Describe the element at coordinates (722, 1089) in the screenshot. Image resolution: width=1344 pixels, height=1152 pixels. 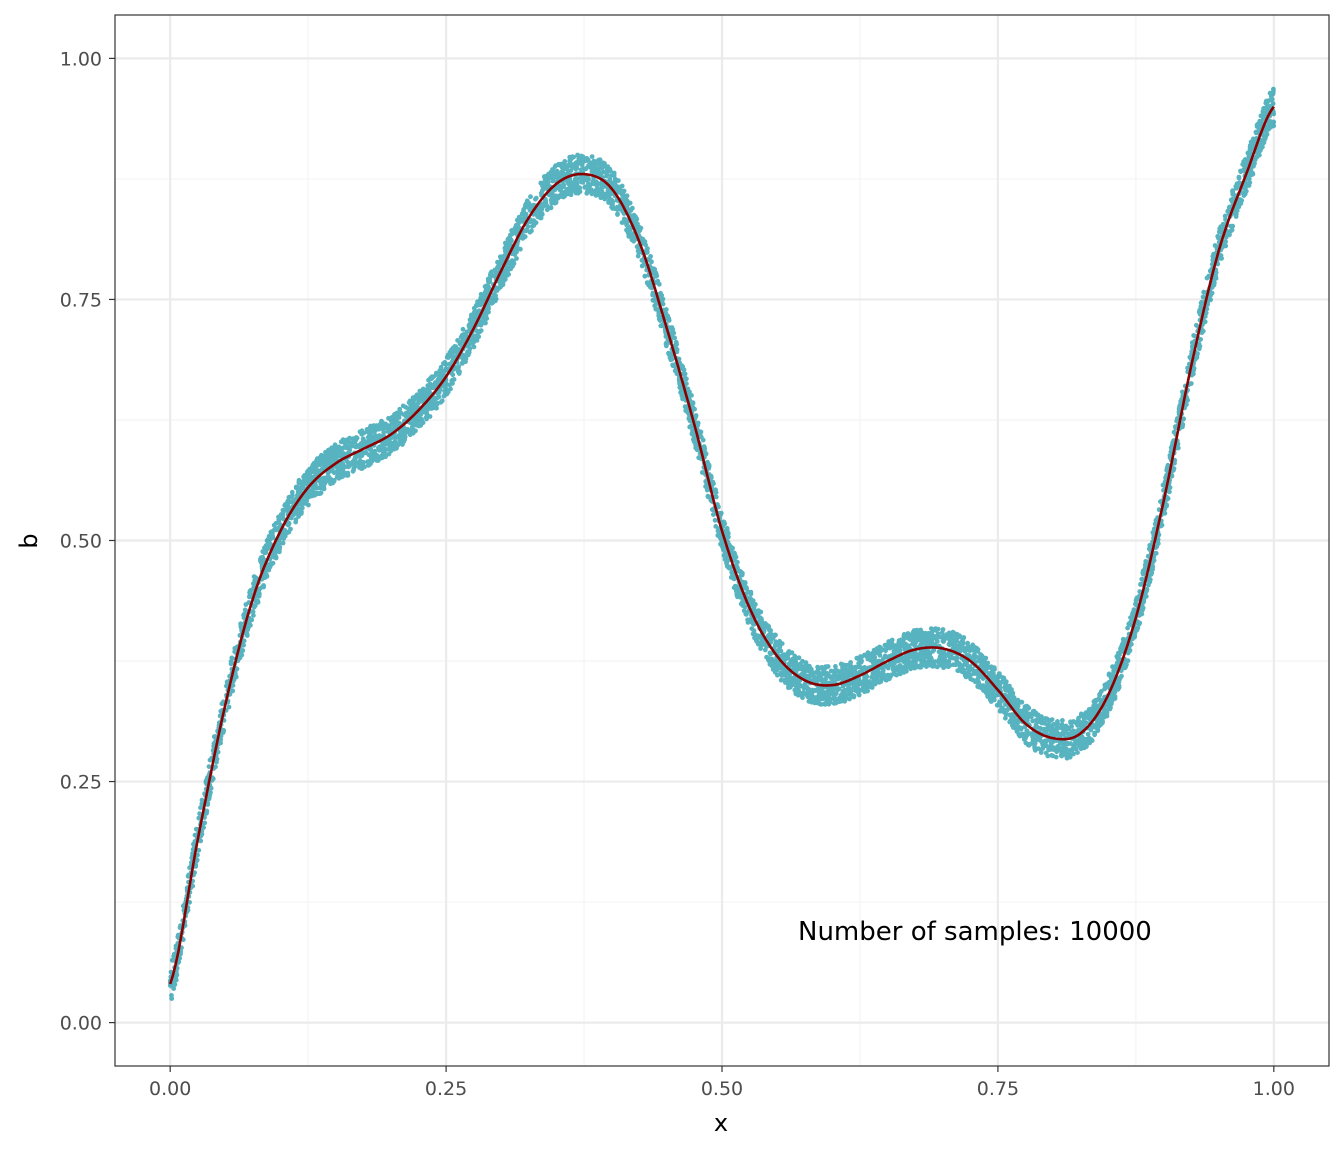
I see `x-tick-label: 0.50` at that location.